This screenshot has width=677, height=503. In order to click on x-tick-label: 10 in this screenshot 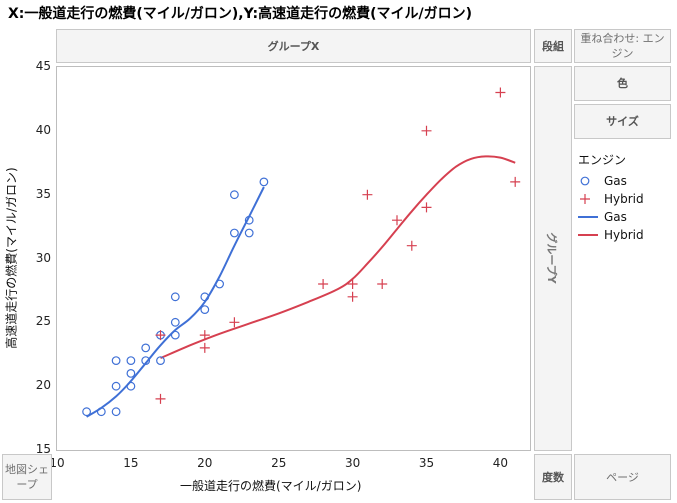, I will do `click(57, 463)`.